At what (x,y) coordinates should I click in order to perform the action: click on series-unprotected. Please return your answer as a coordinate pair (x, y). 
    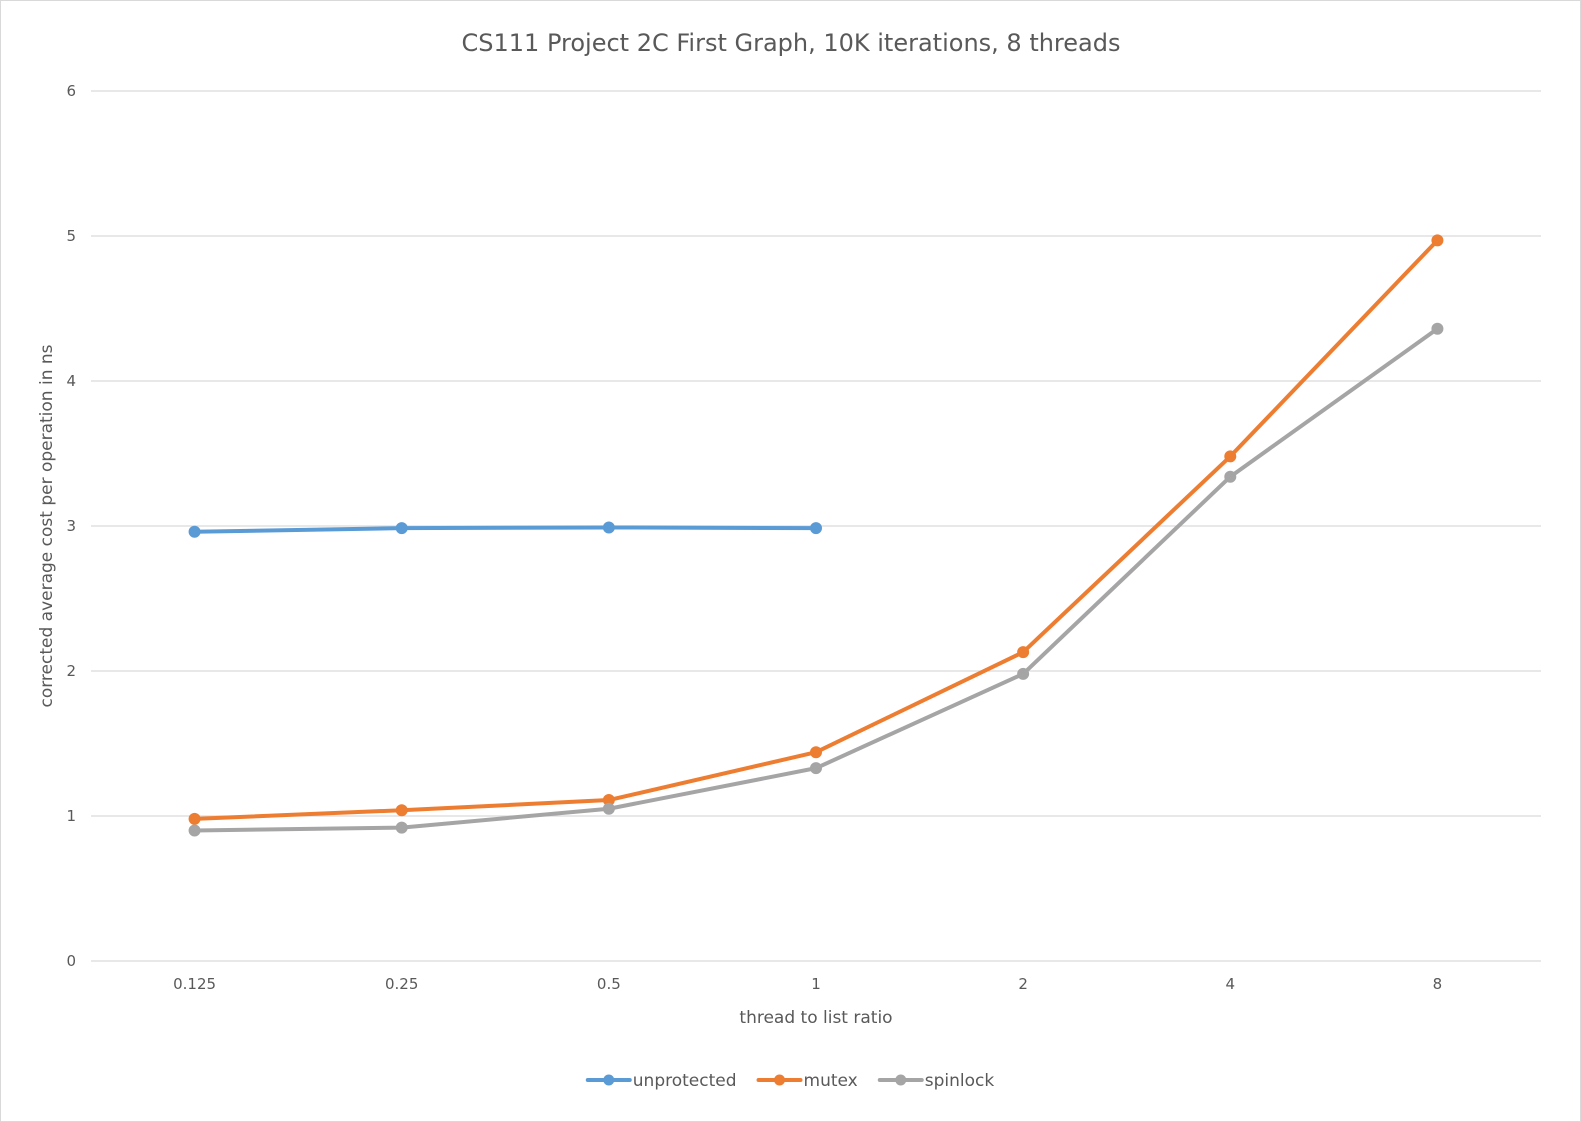
    Looking at the image, I should click on (505, 529).